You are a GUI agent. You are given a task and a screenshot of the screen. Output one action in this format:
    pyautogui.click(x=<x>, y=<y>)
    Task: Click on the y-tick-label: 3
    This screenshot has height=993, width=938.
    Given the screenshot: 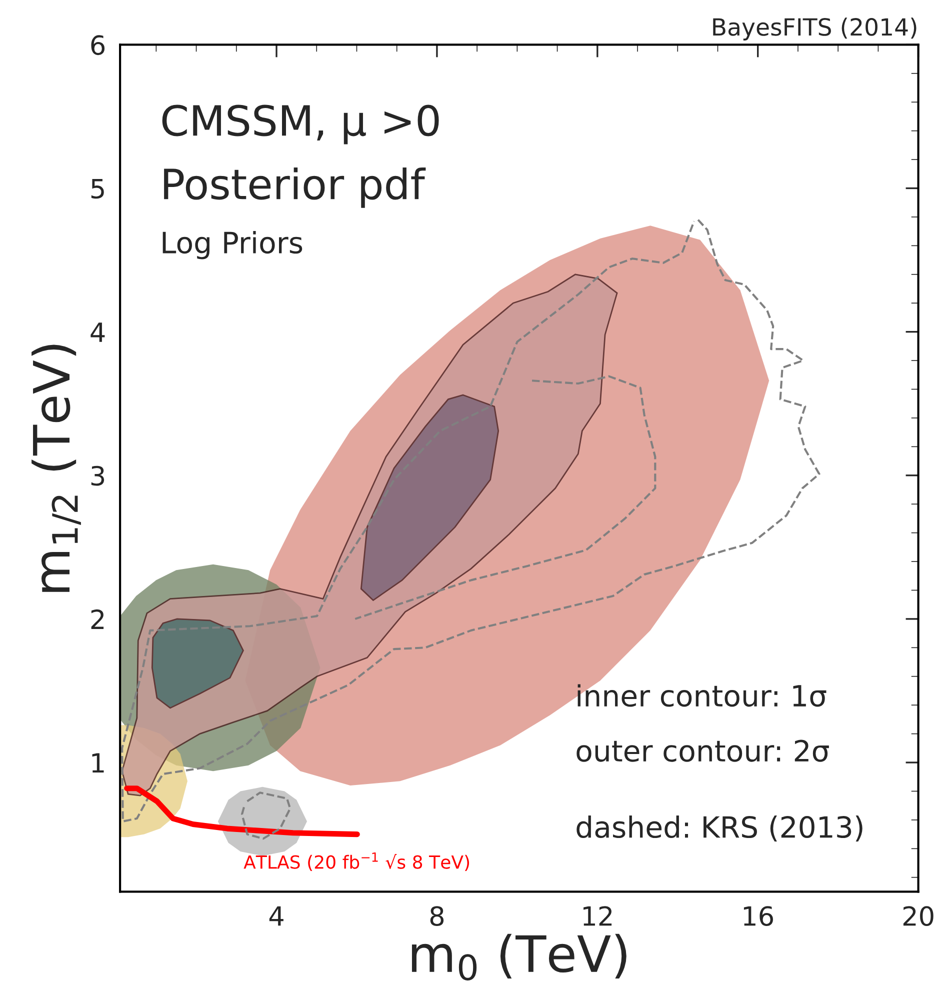 What is the action you would take?
    pyautogui.click(x=97, y=476)
    